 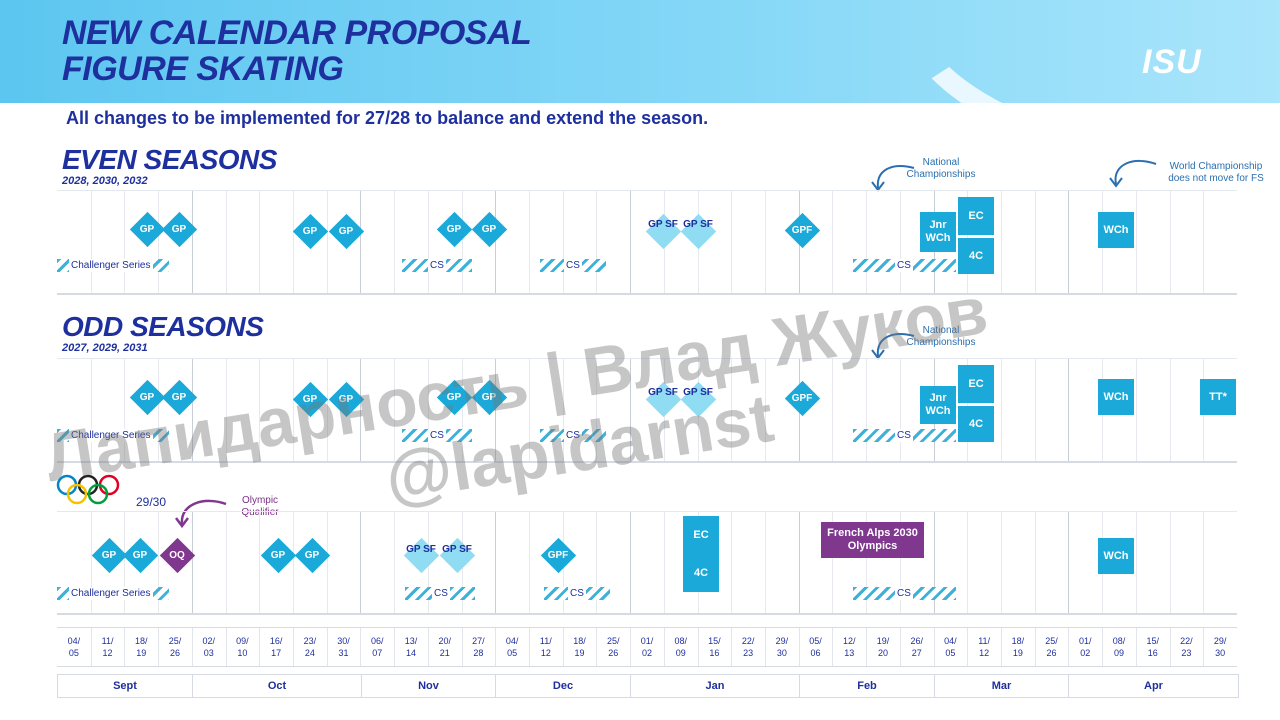 I want to click on week-date-label: 08/09, so click(x=680, y=647).